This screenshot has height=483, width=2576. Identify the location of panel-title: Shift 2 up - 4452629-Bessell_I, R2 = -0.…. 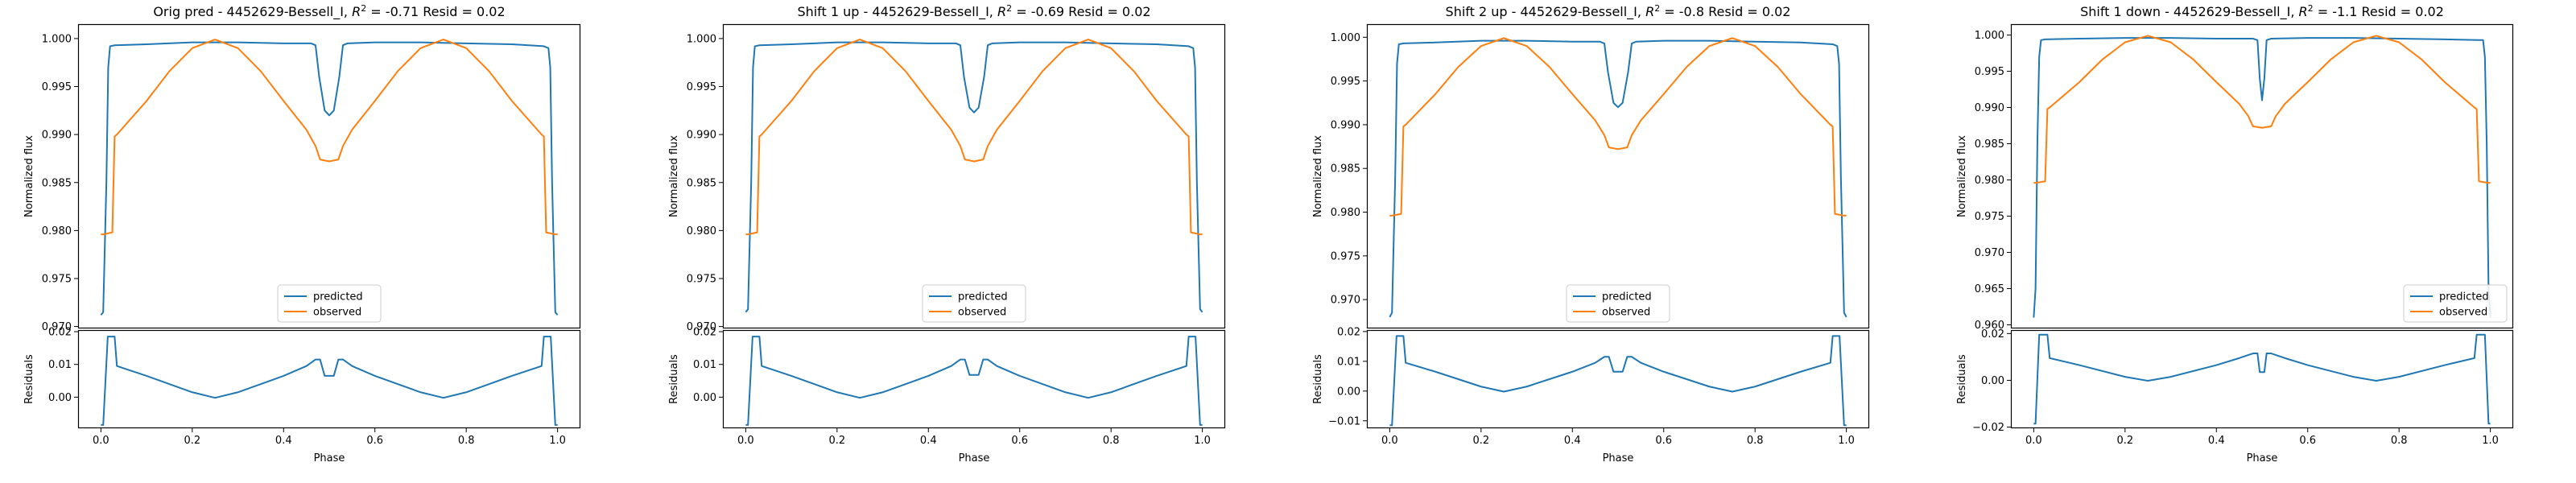
(1618, 11).